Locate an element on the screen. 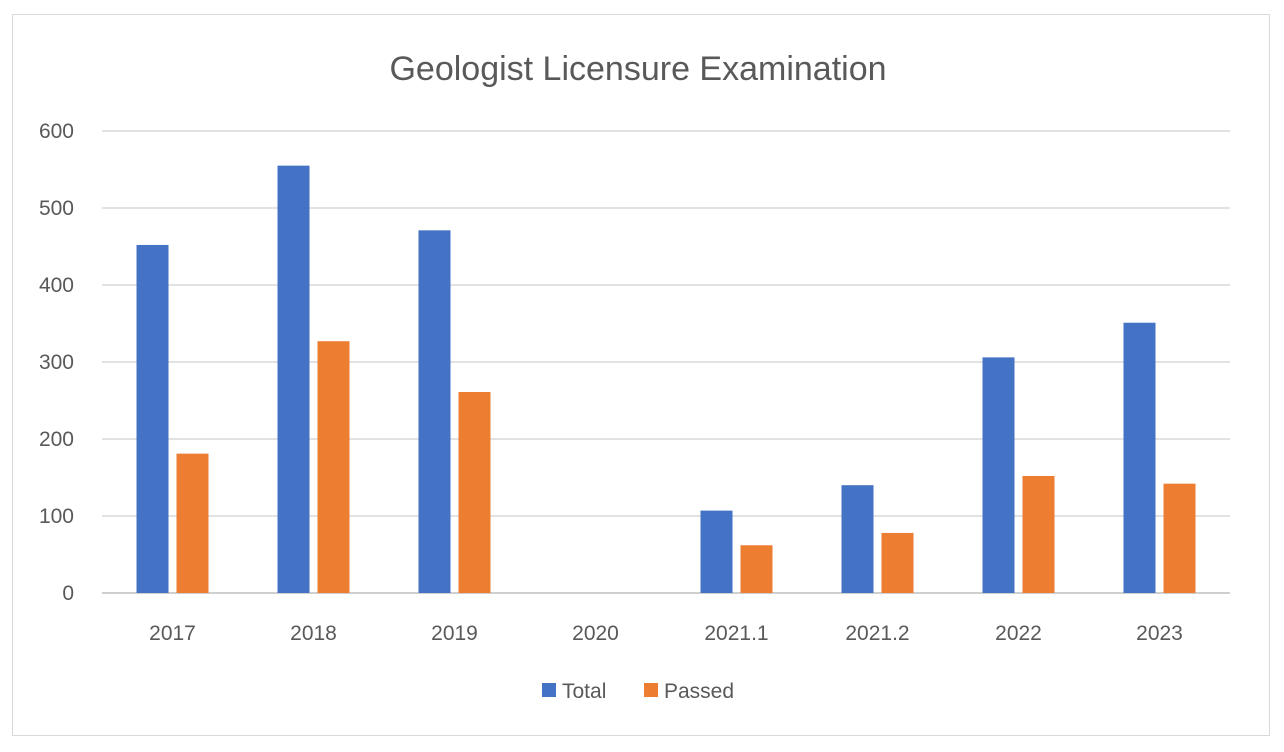  bar-passed-2017 is located at coordinates (192, 523).